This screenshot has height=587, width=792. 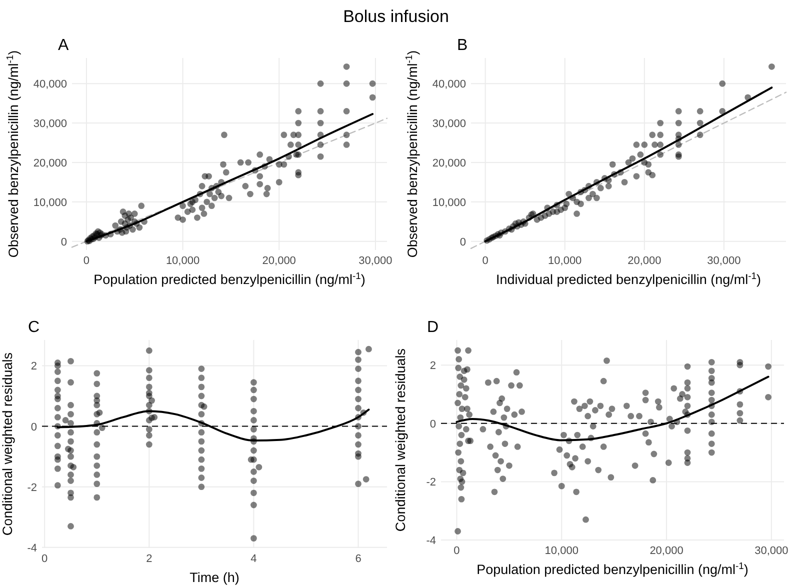 What do you see at coordinates (433, 327) in the screenshot?
I see `chart-title: D` at bounding box center [433, 327].